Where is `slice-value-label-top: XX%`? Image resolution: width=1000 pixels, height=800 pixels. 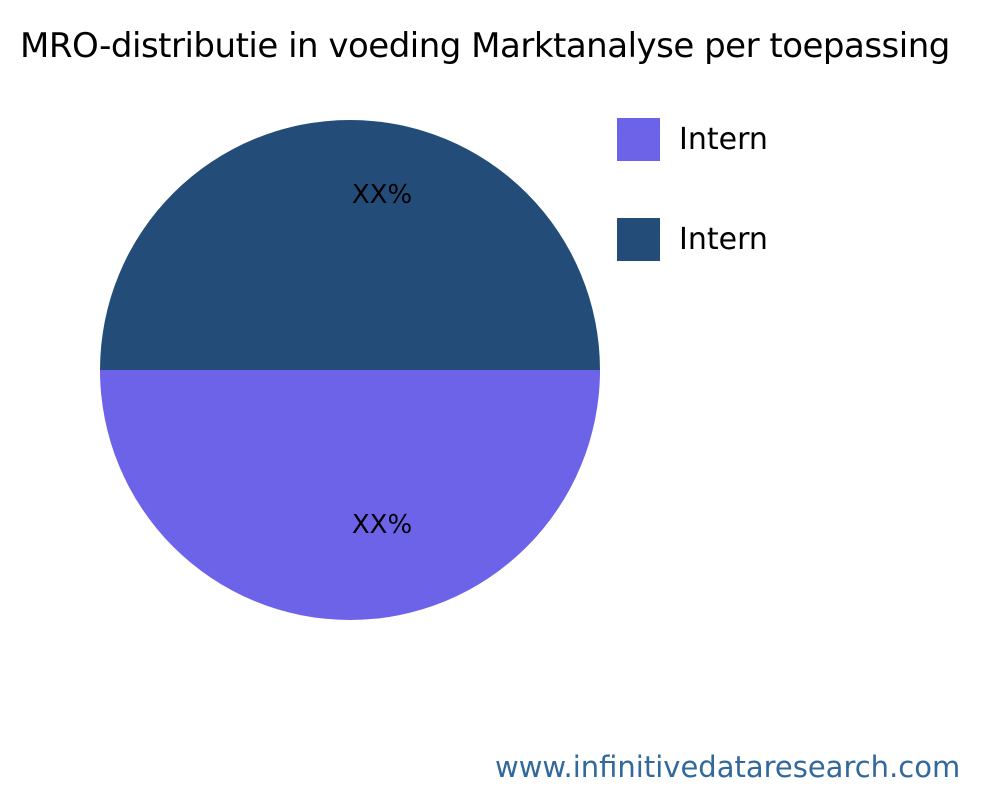 slice-value-label-top: XX% is located at coordinates (382, 195).